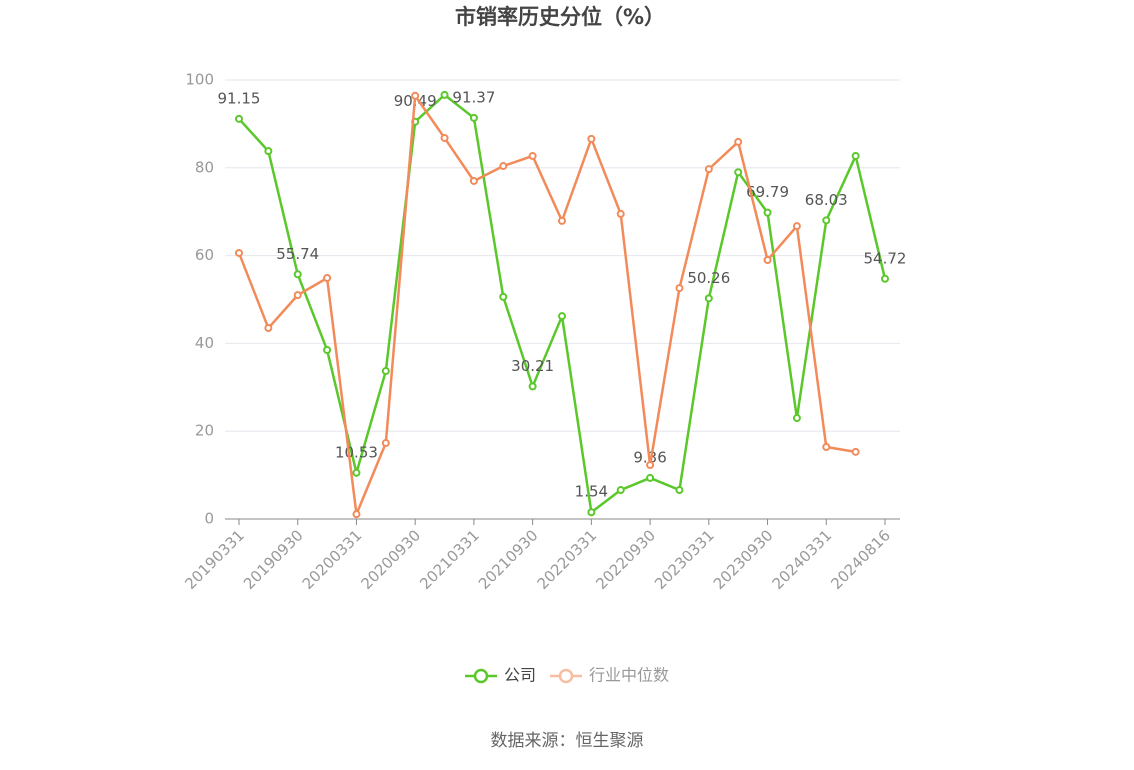  What do you see at coordinates (567, 559) in the screenshot?
I see `x-tick-label: 20220331` at bounding box center [567, 559].